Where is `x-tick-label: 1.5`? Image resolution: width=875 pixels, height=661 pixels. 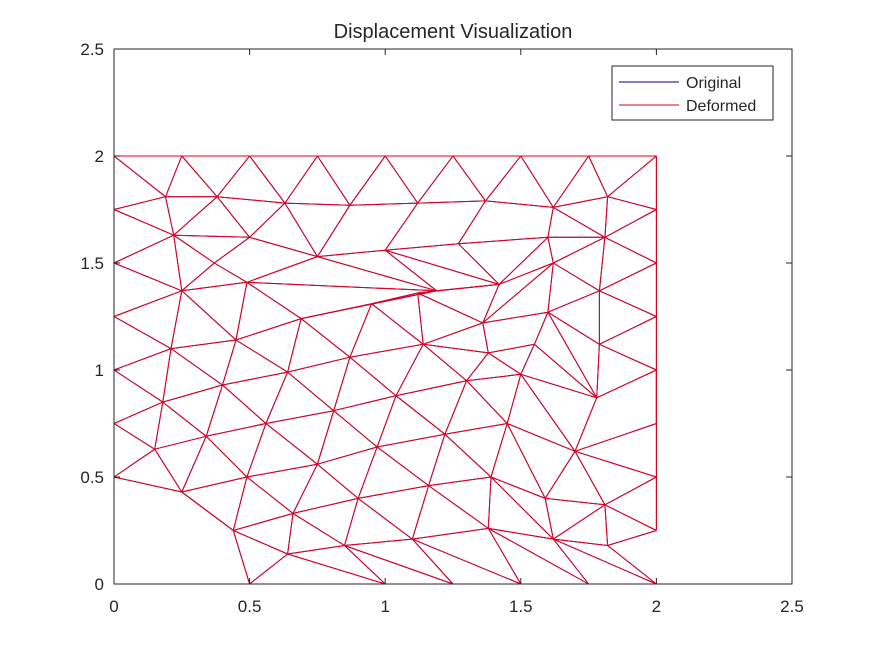 x-tick-label: 1.5 is located at coordinates (521, 606).